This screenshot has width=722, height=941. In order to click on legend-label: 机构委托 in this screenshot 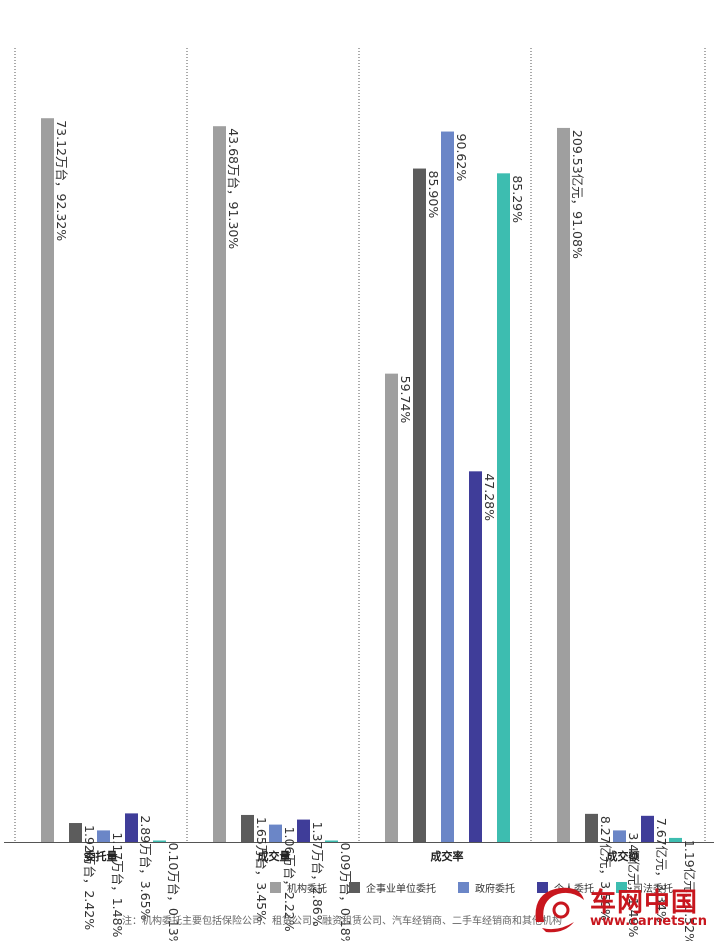, I will do `click(307, 889)`.